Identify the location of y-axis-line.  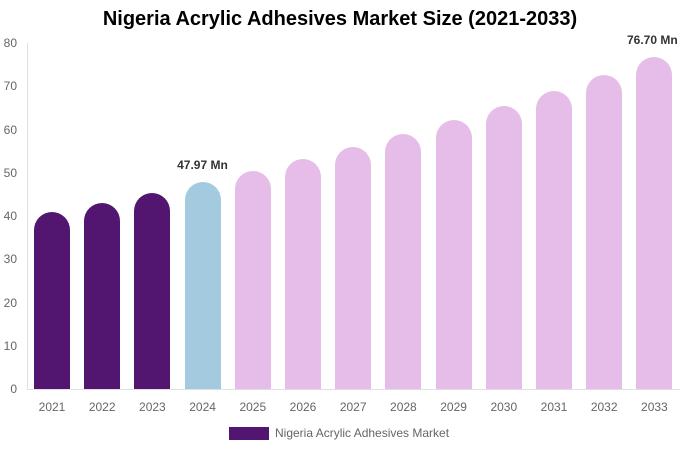
(27, 216).